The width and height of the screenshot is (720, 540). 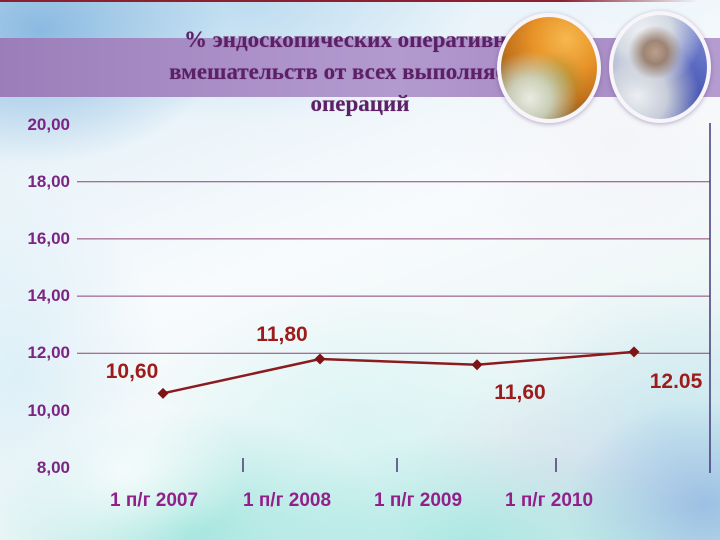 I want to click on ytick-label: 14,00, so click(x=48, y=296).